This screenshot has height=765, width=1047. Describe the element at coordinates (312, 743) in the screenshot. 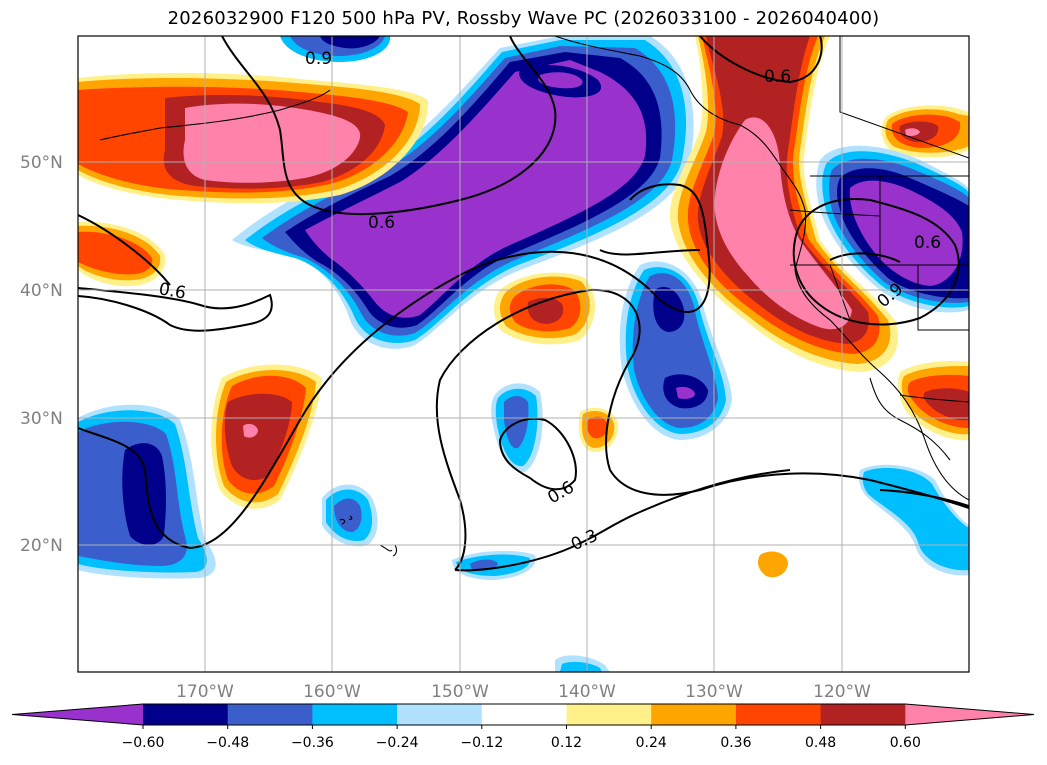

I see `colorbar-tick-label: −0.36` at that location.